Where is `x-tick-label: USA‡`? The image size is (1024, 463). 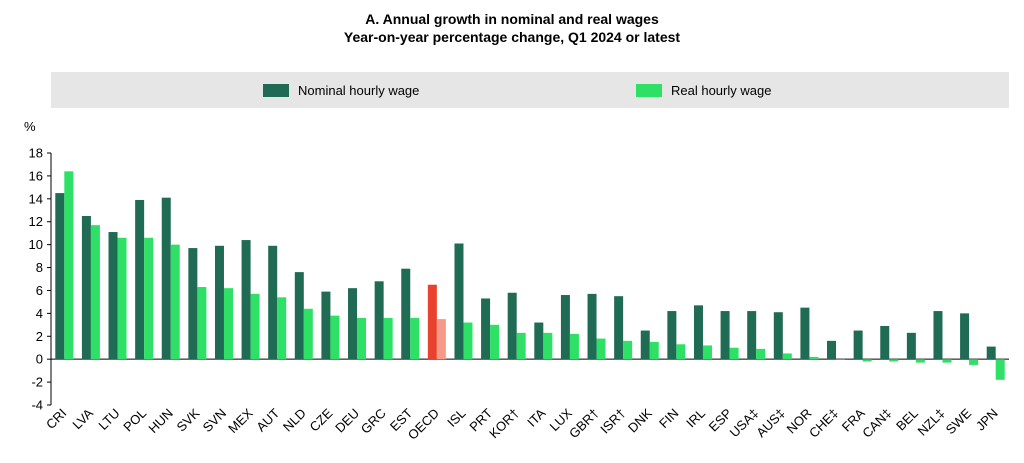
x-tick-label: USA‡ is located at coordinates (744, 423).